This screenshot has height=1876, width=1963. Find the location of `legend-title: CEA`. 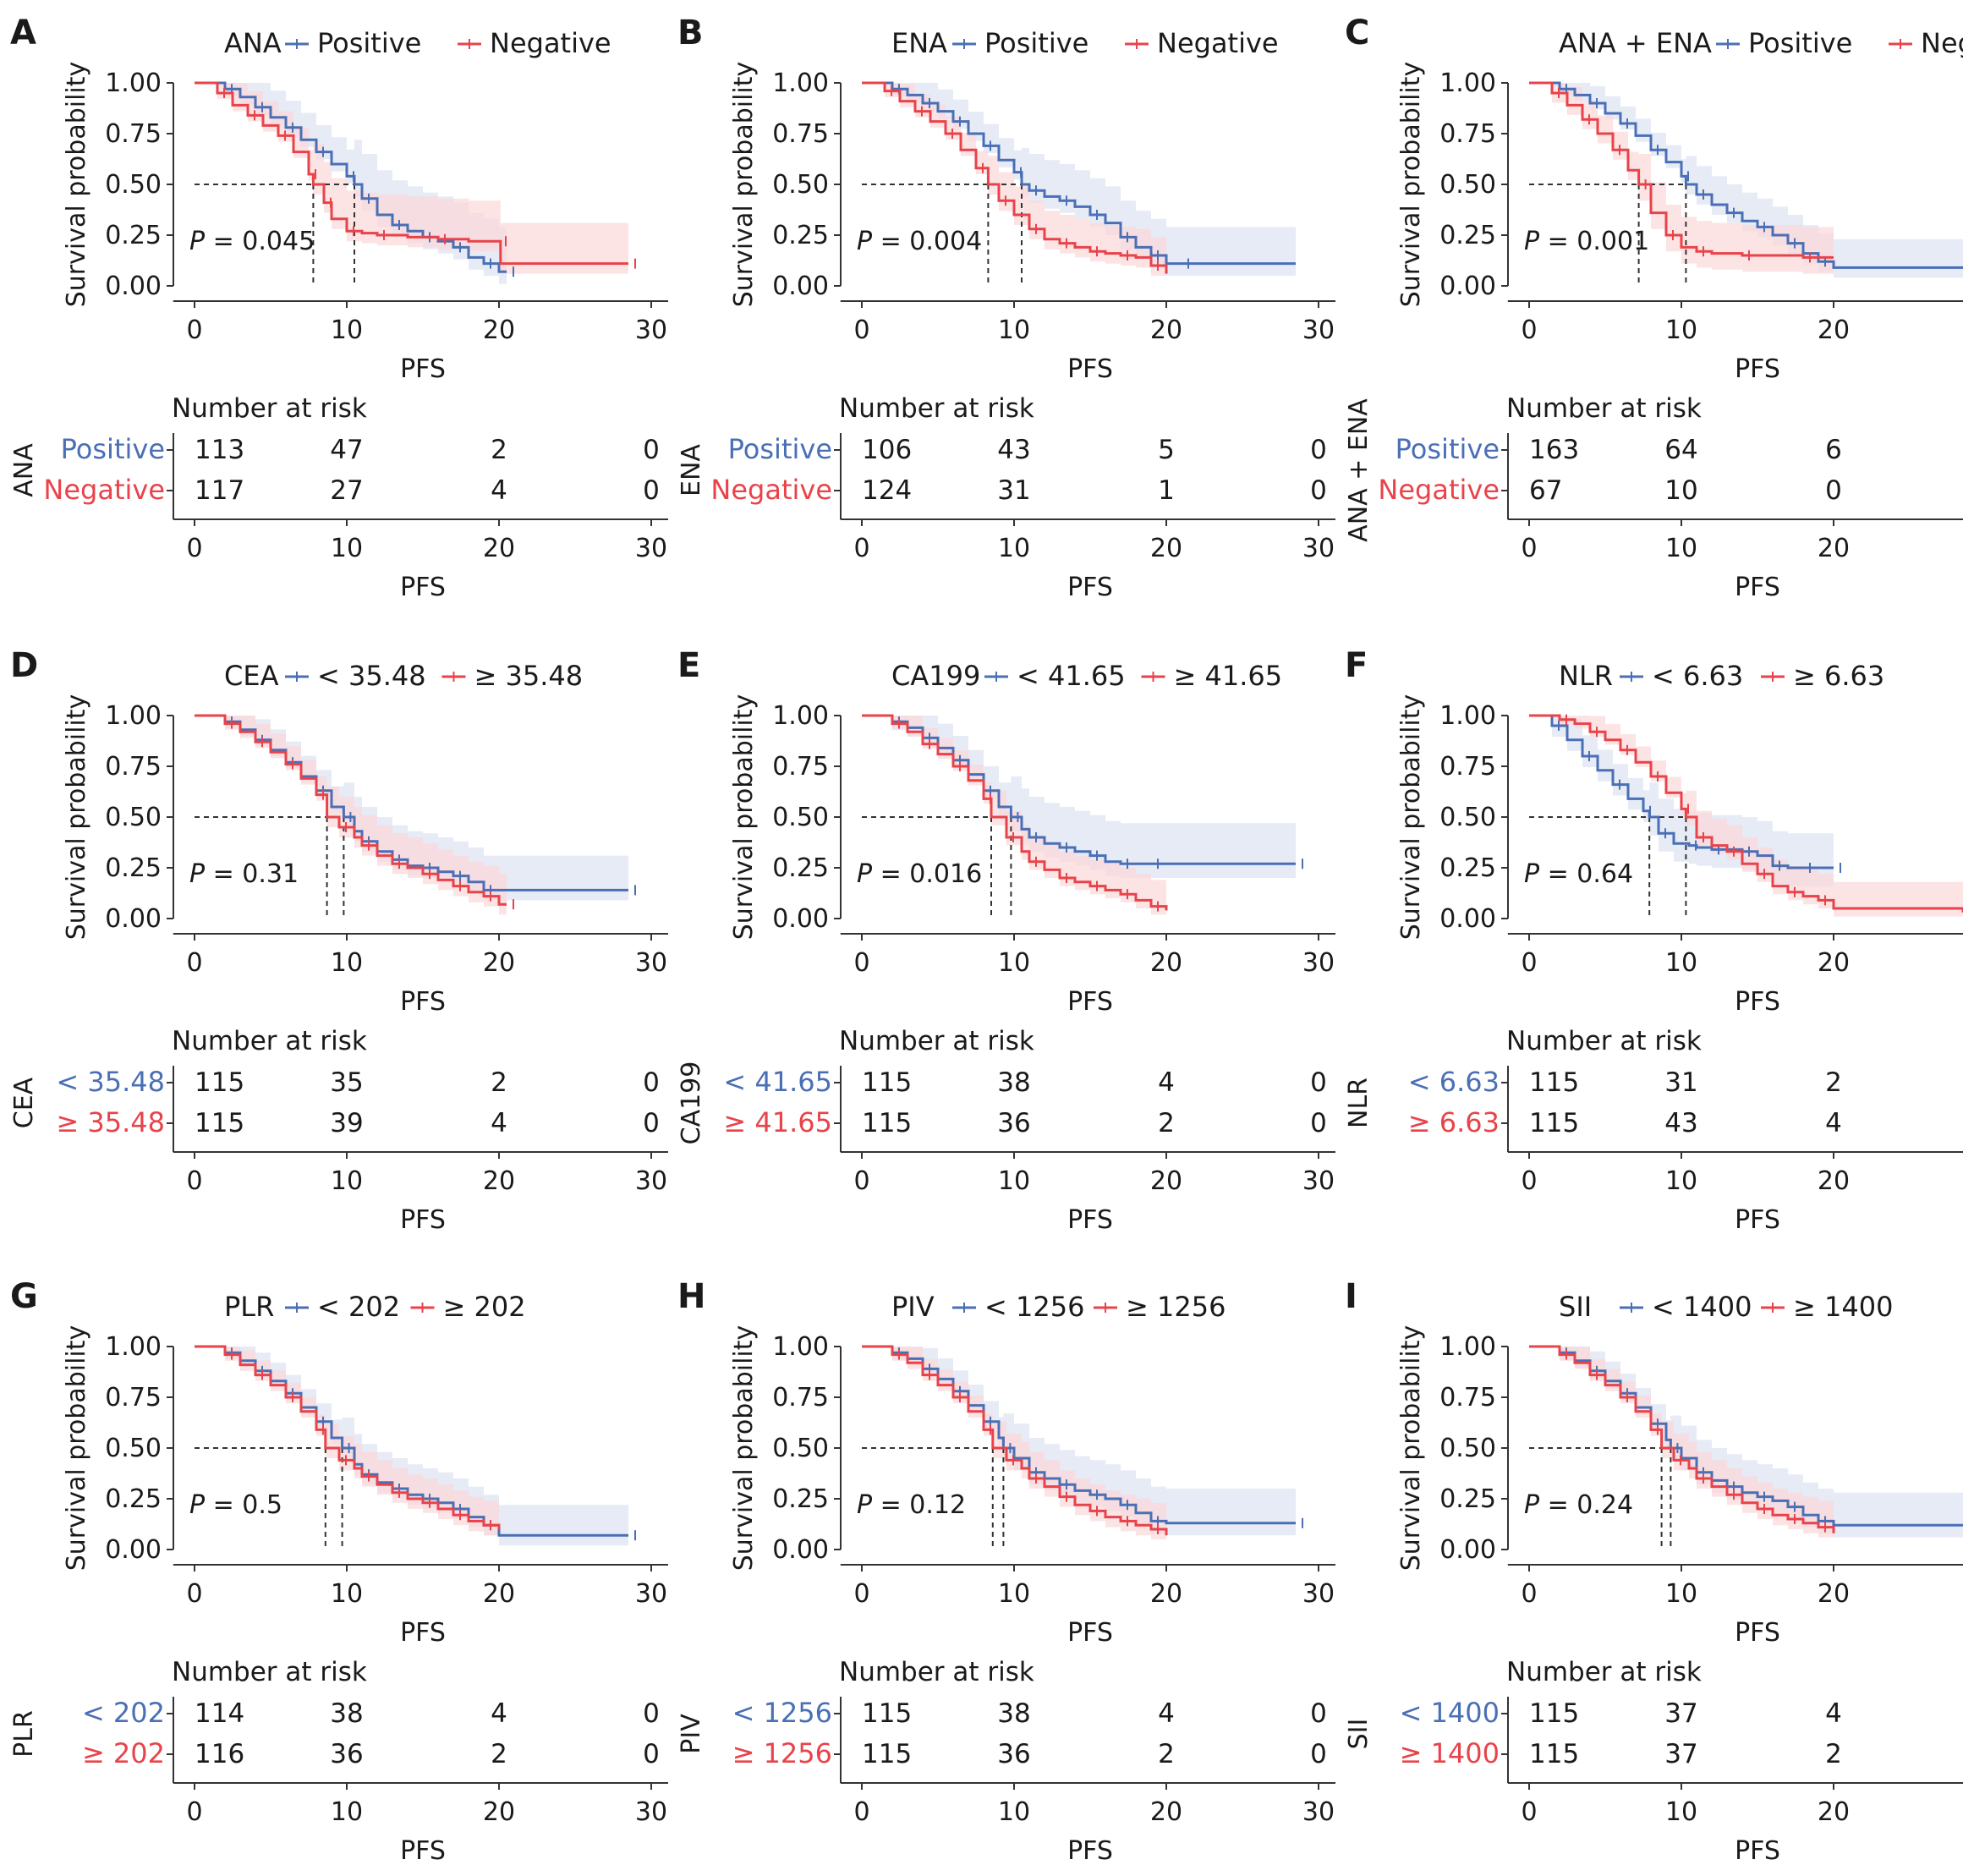

legend-title: CEA is located at coordinates (252, 676).